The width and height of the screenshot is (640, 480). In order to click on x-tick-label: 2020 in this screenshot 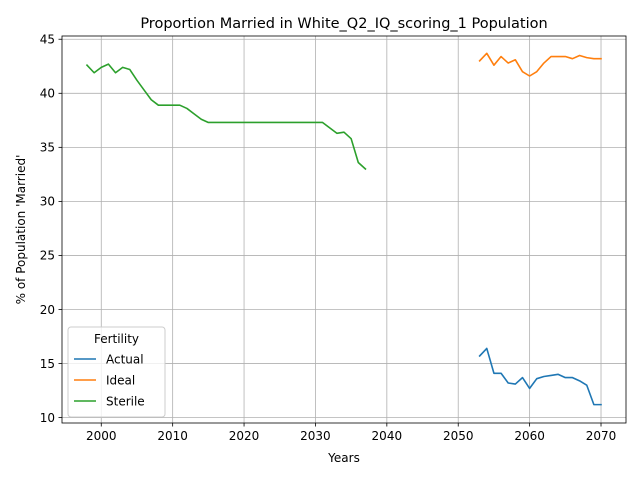, I will do `click(244, 436)`.